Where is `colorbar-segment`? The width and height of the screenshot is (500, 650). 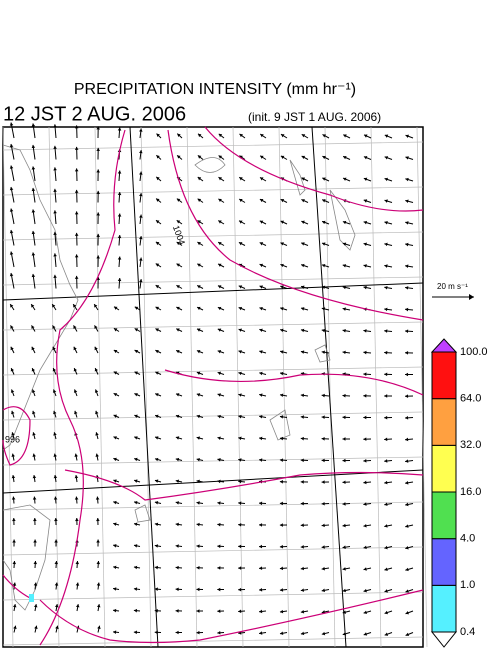 colorbar-segment is located at coordinates (444, 422).